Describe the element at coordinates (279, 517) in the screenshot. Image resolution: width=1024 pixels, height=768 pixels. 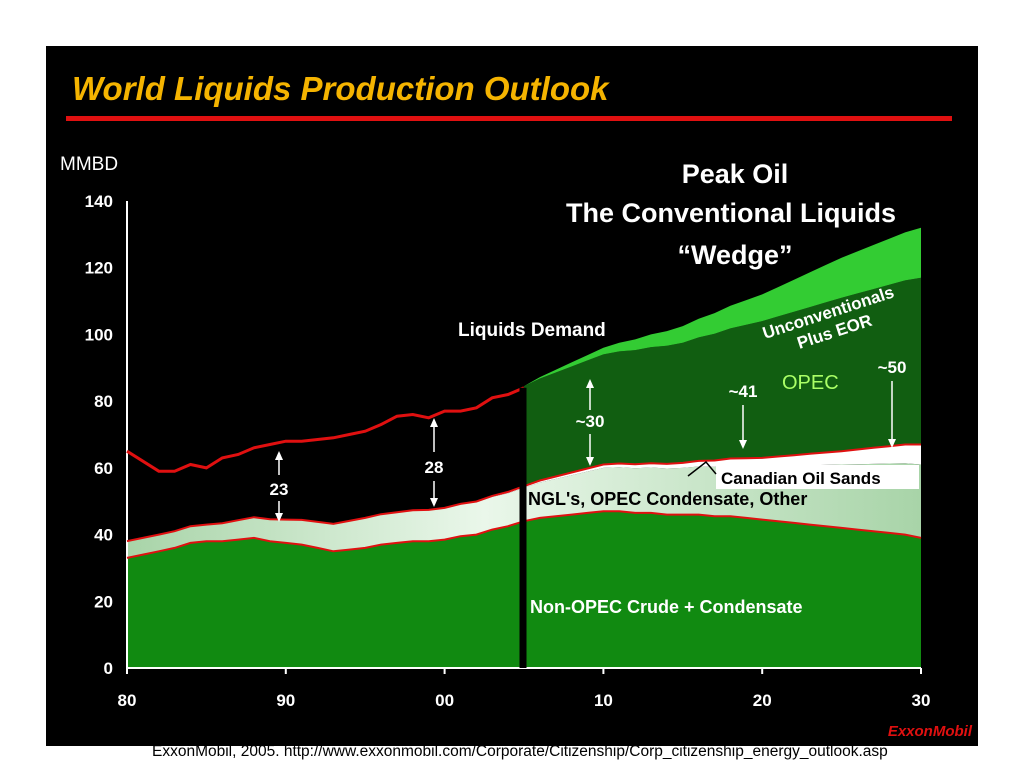
I see `gap-1990-arrow-down-head` at that location.